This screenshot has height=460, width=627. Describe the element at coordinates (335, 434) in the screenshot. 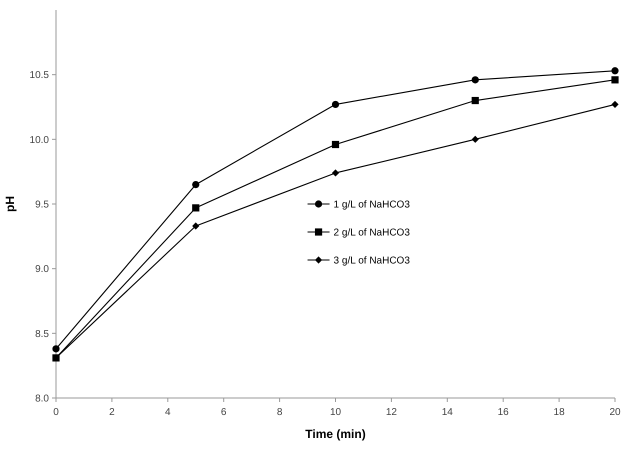

I see `x-axis-title: Time (min)` at that location.